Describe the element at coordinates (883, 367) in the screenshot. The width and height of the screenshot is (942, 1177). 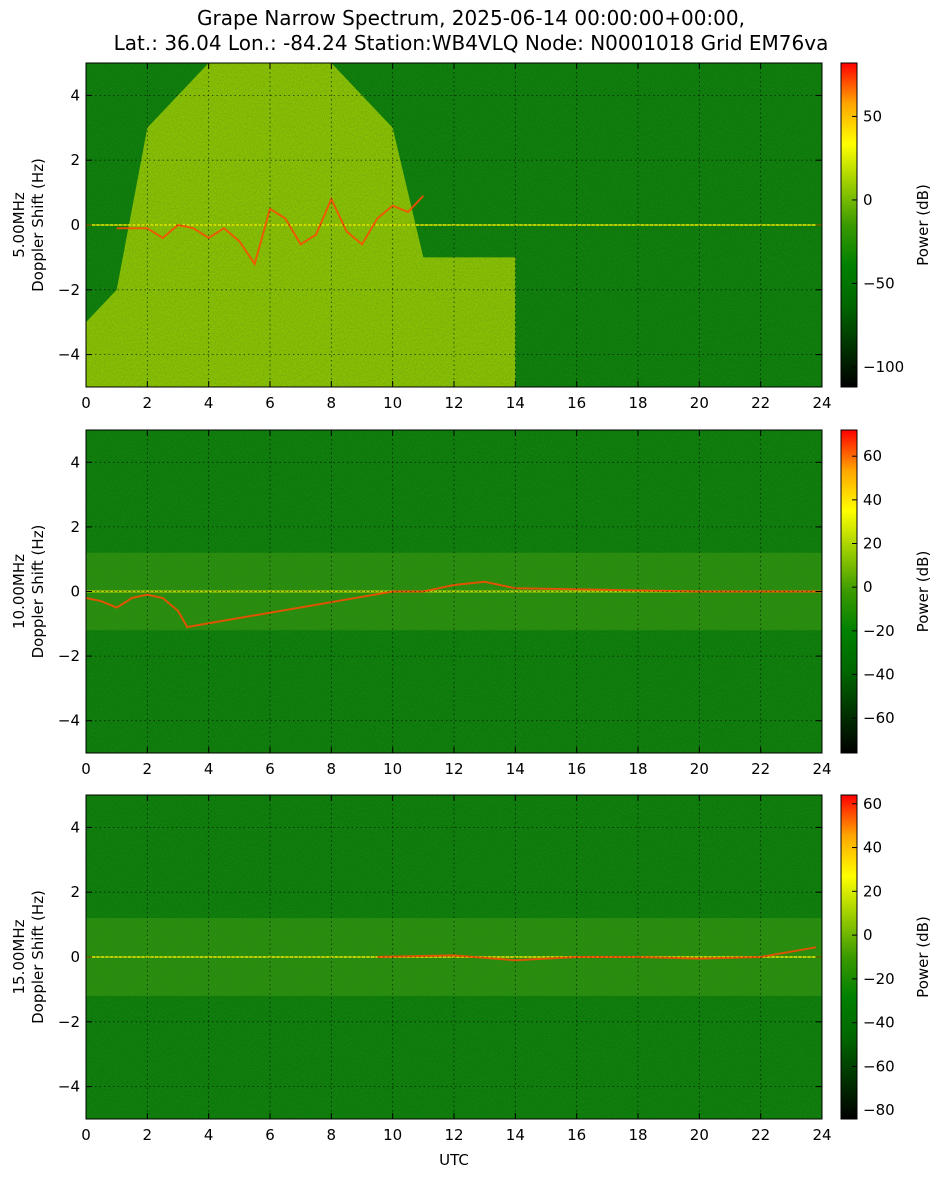
I see `colorbar-tick-label: −100` at that location.